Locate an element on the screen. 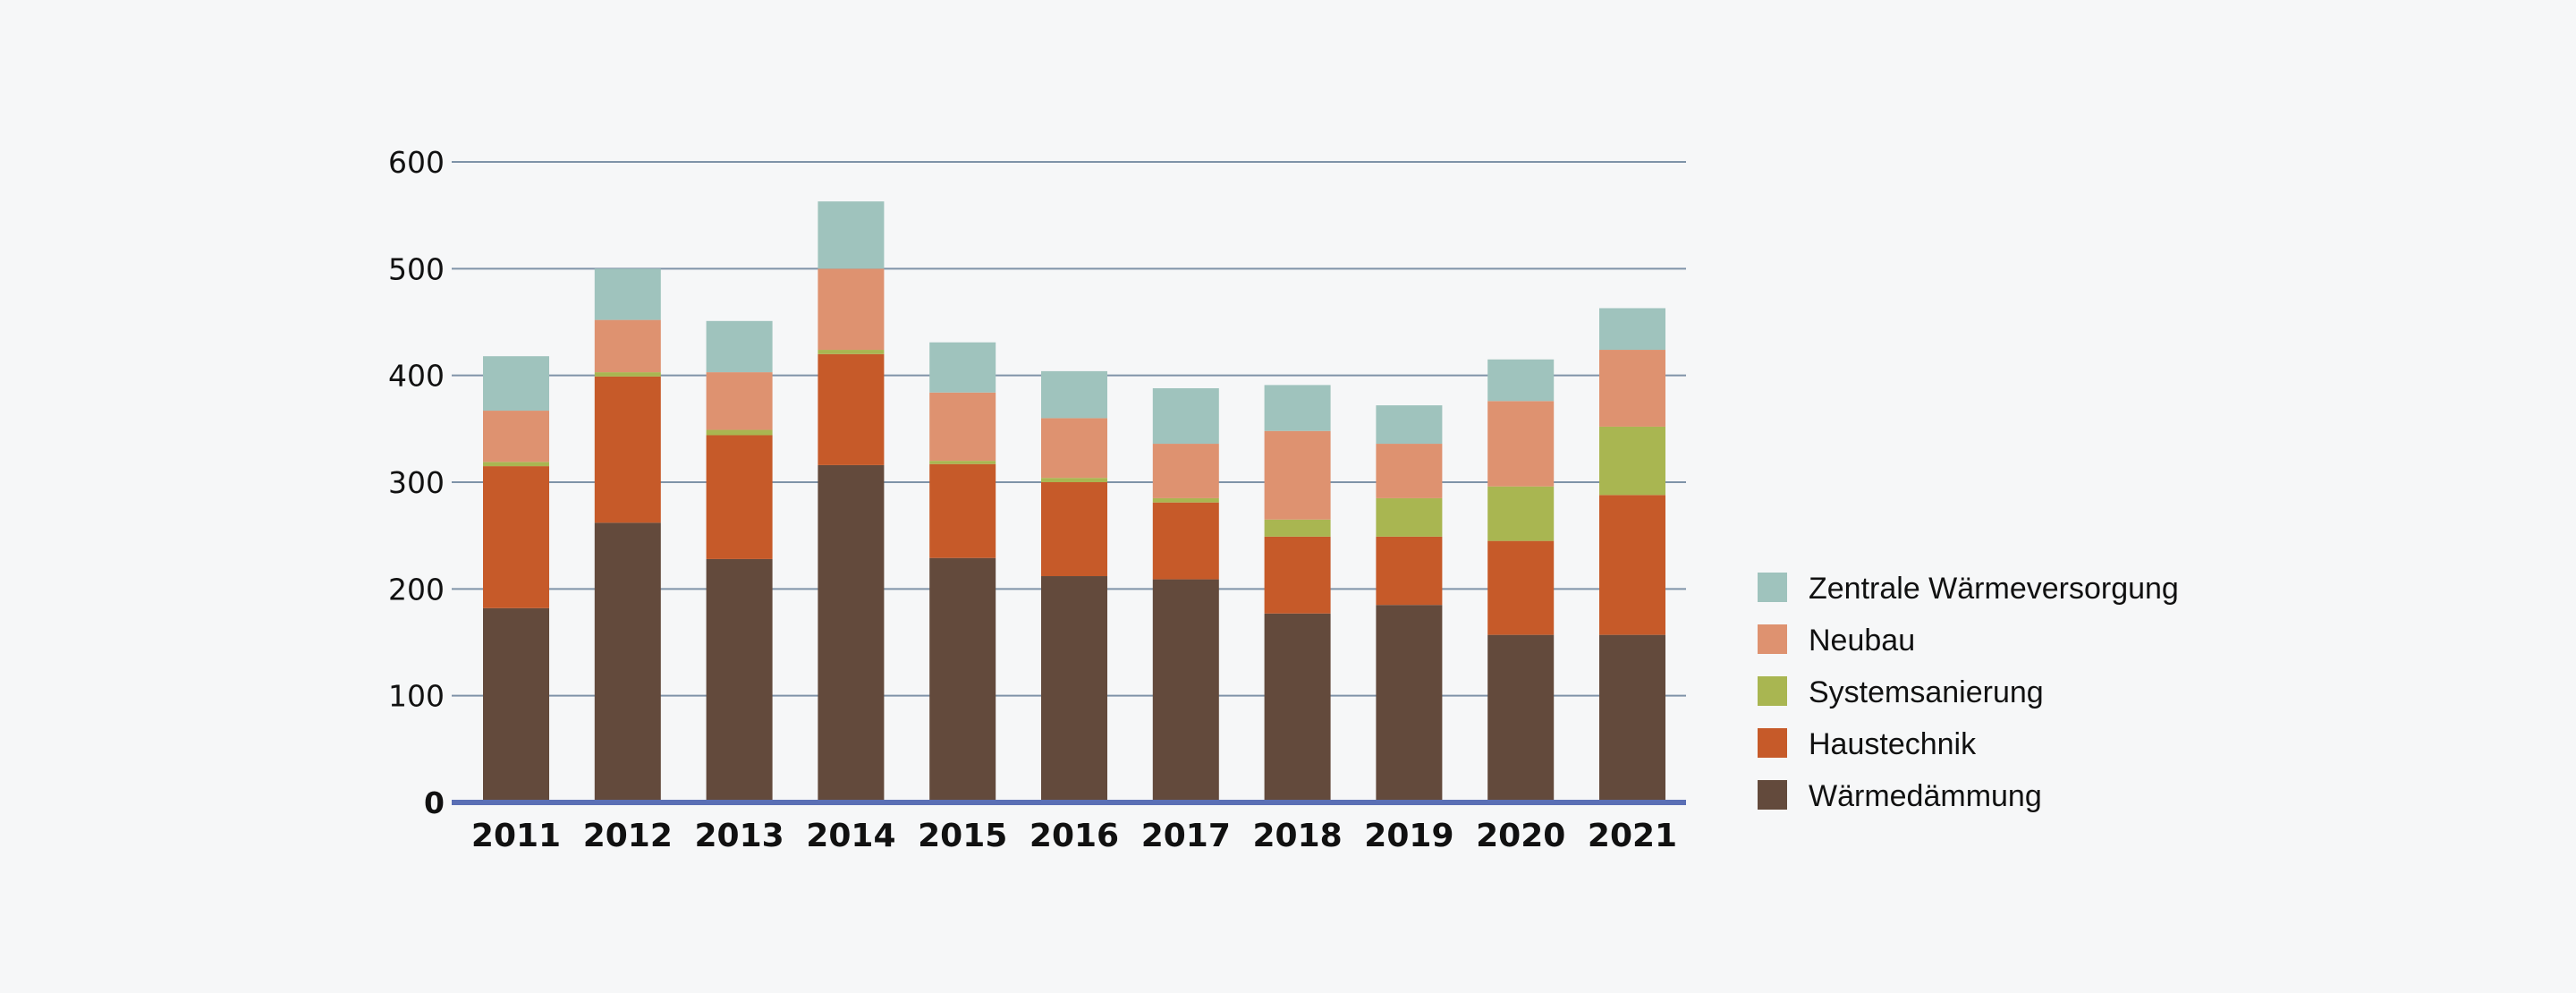  bar-segment-wärmedämmung-2016 is located at coordinates (1074, 689).